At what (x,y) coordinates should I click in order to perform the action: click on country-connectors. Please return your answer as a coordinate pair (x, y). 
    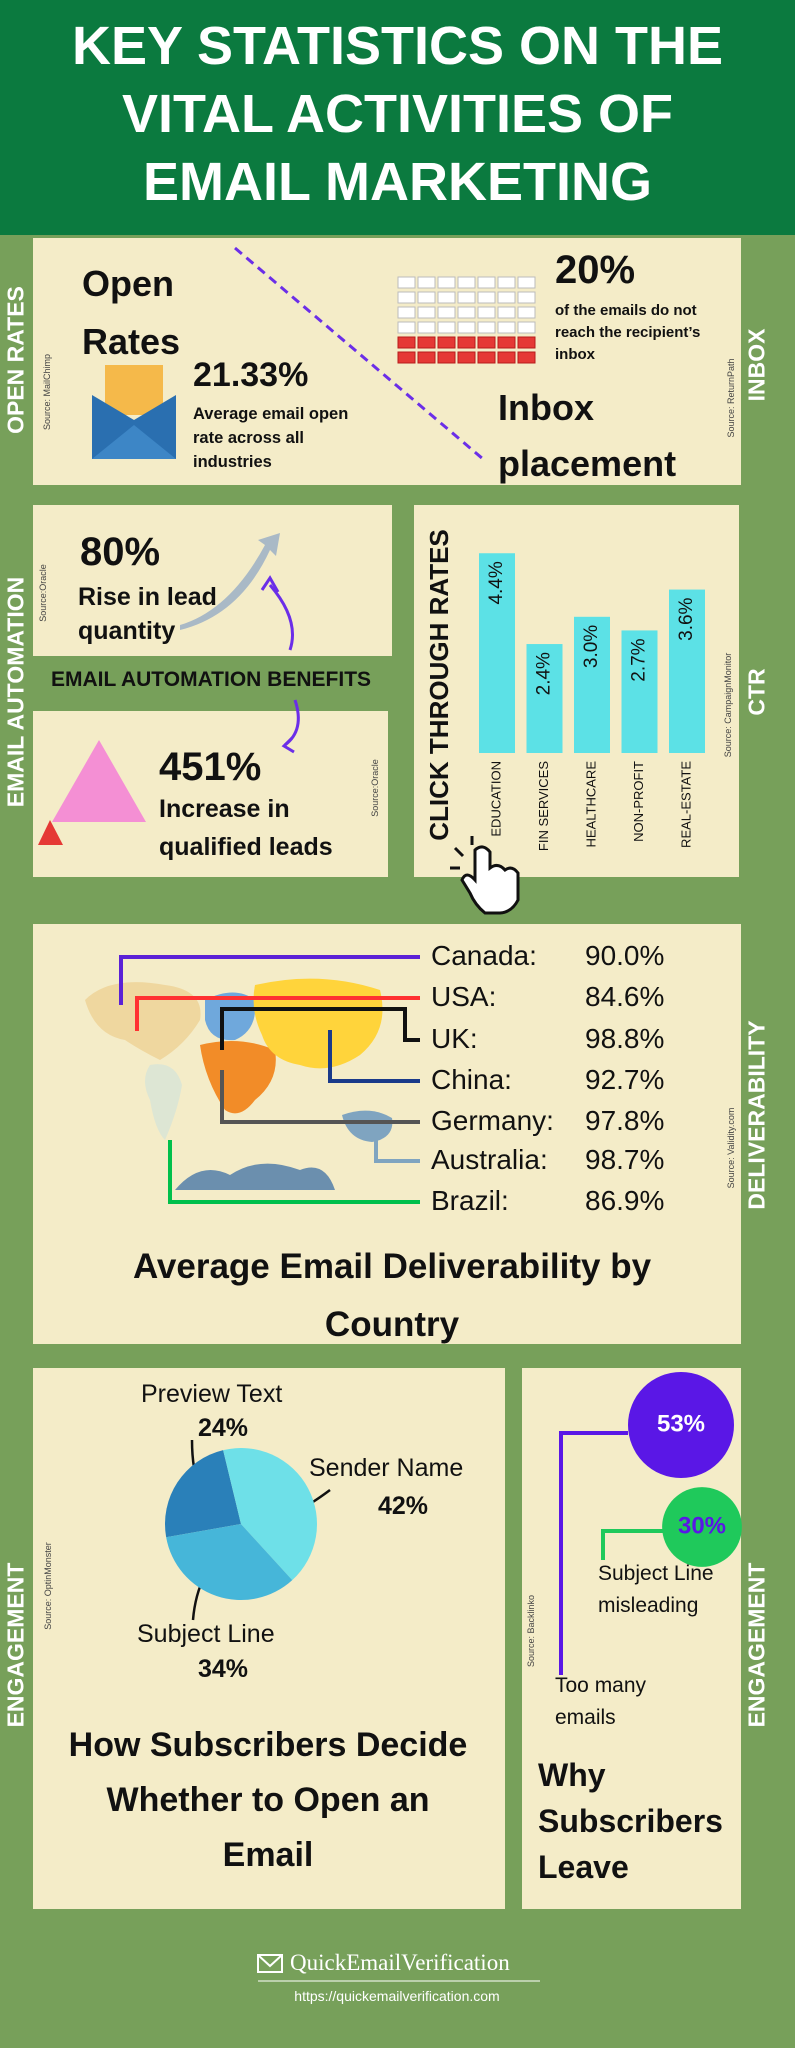
    Looking at the image, I should click on (269, 1079).